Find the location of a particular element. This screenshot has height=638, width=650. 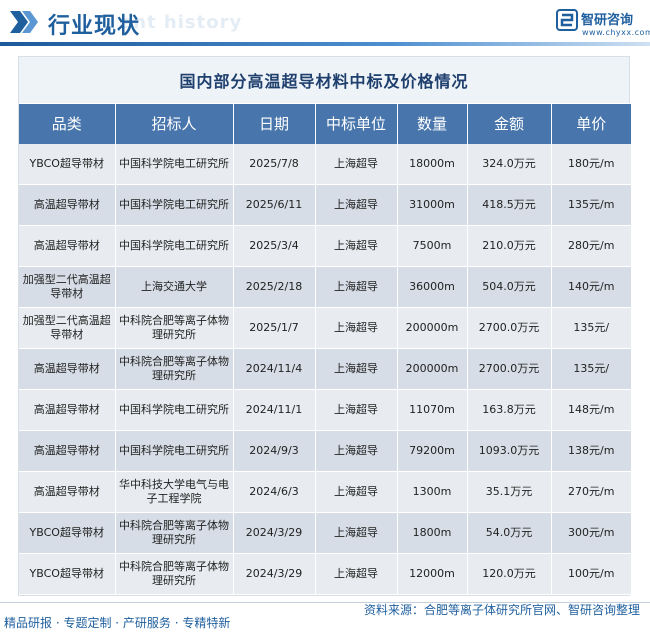

brand-logo-icon is located at coordinates (567, 20).